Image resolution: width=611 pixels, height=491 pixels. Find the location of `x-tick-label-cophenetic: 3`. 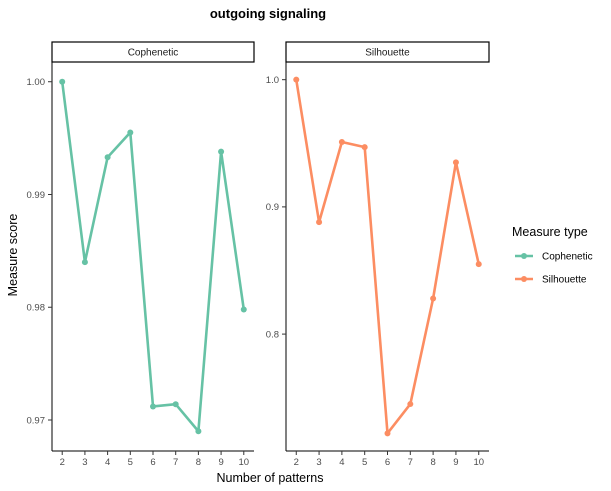

x-tick-label-cophenetic: 3 is located at coordinates (84, 462).